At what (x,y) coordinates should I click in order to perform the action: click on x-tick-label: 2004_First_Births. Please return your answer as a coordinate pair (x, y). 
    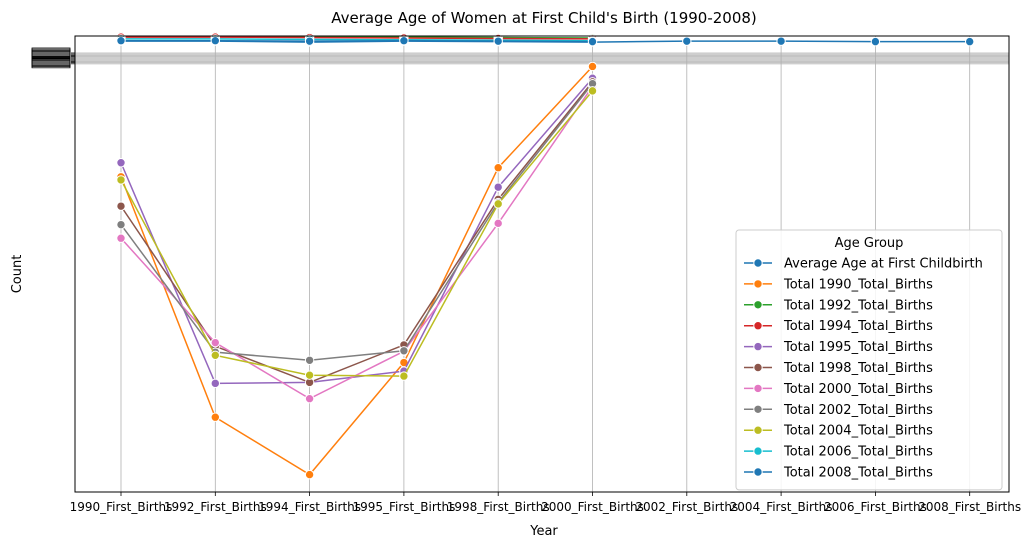
    Looking at the image, I should click on (781, 507).